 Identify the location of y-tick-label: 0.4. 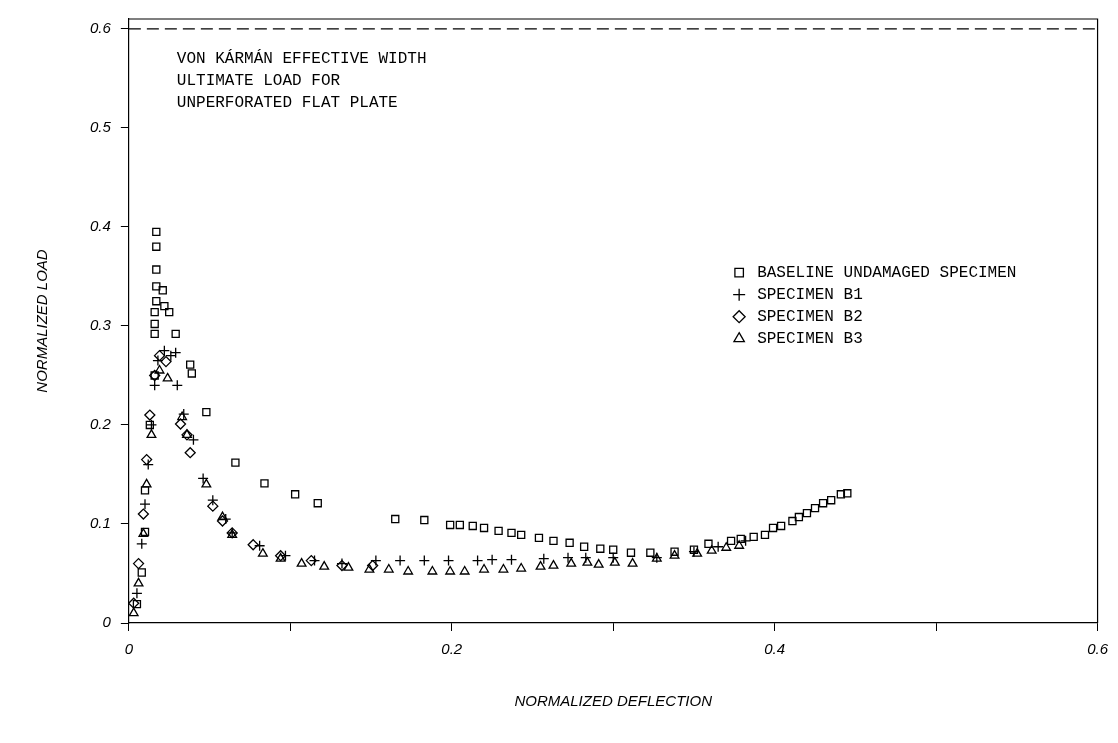
(100, 226).